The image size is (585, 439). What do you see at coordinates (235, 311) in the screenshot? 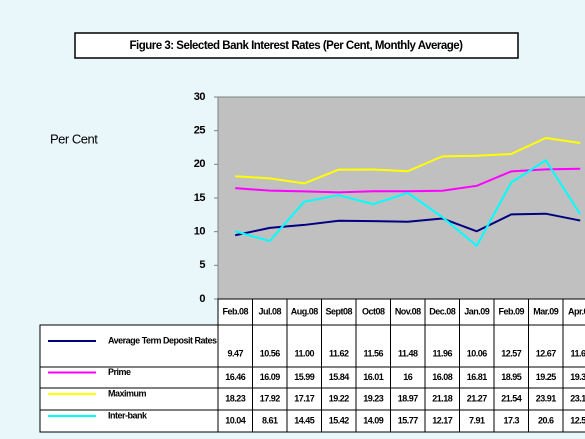
I see `x-tick-label: Feb.08` at bounding box center [235, 311].